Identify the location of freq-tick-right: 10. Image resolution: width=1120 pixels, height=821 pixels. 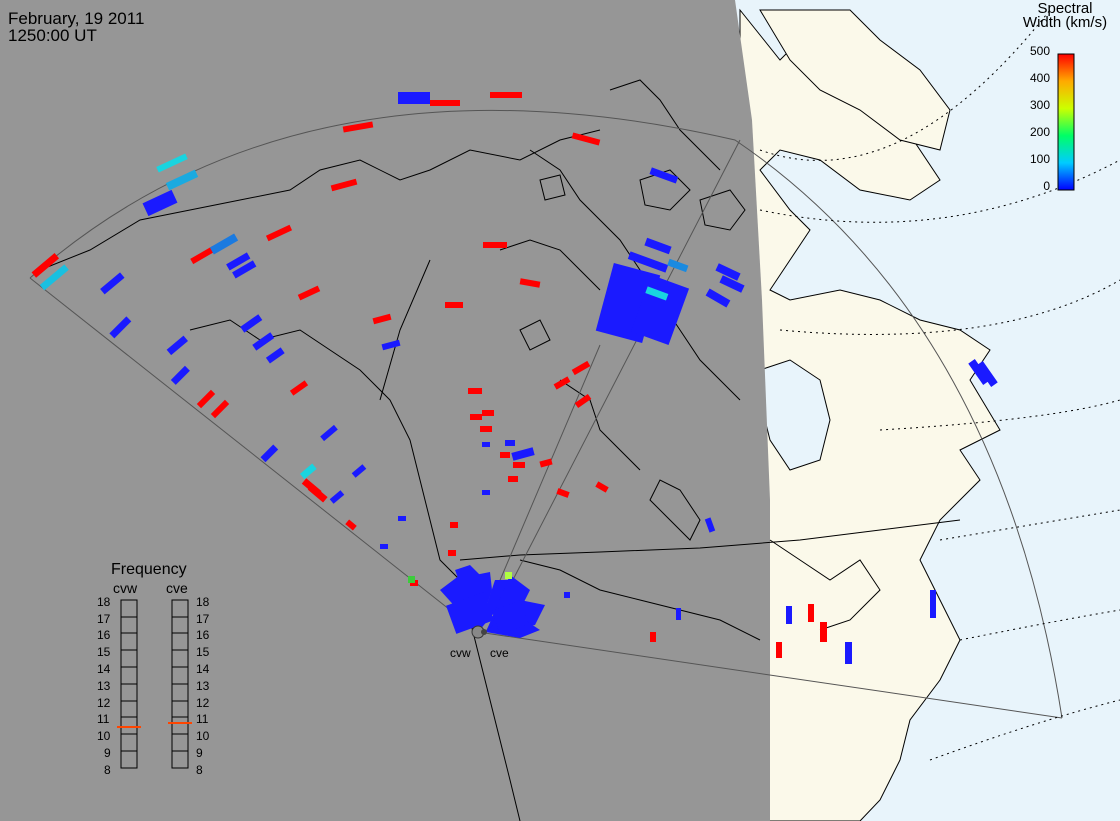
(203, 736).